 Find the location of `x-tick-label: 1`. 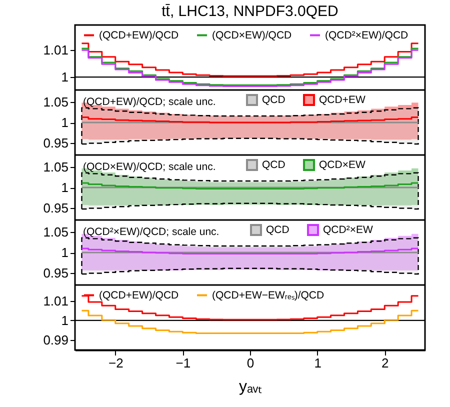

x-tick-label: 1 is located at coordinates (318, 363).